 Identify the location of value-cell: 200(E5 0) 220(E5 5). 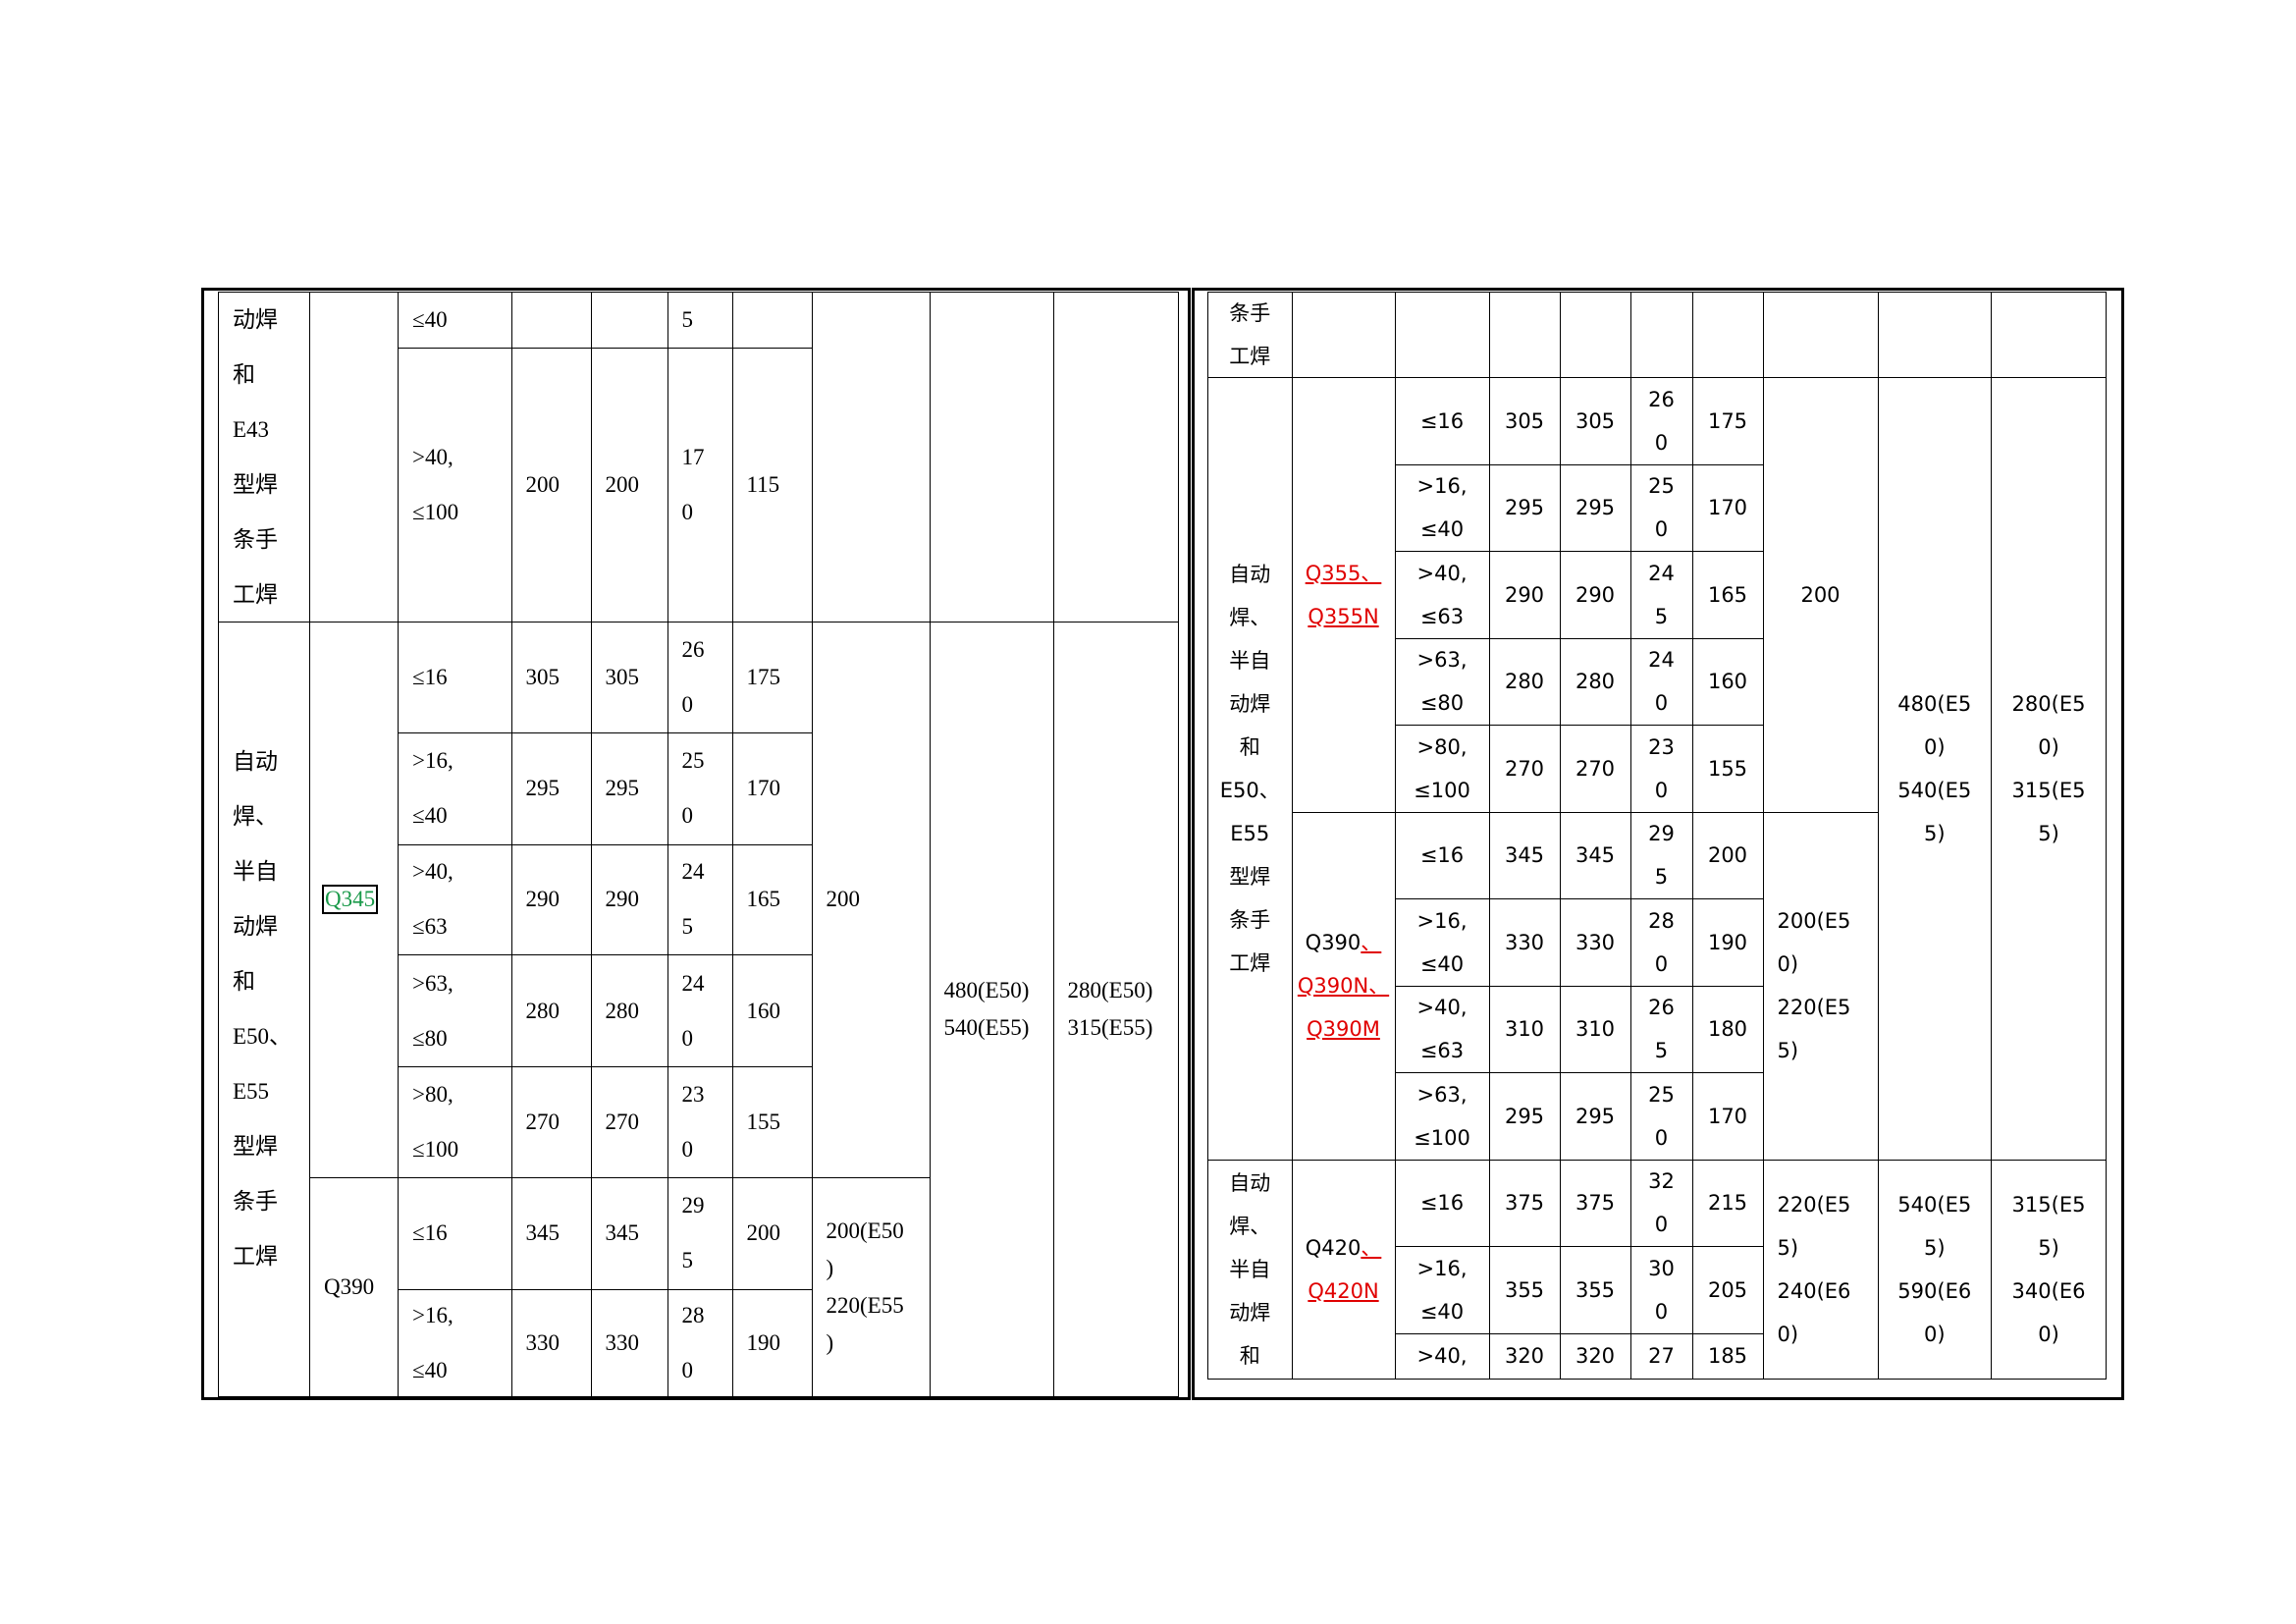
(1821, 986).